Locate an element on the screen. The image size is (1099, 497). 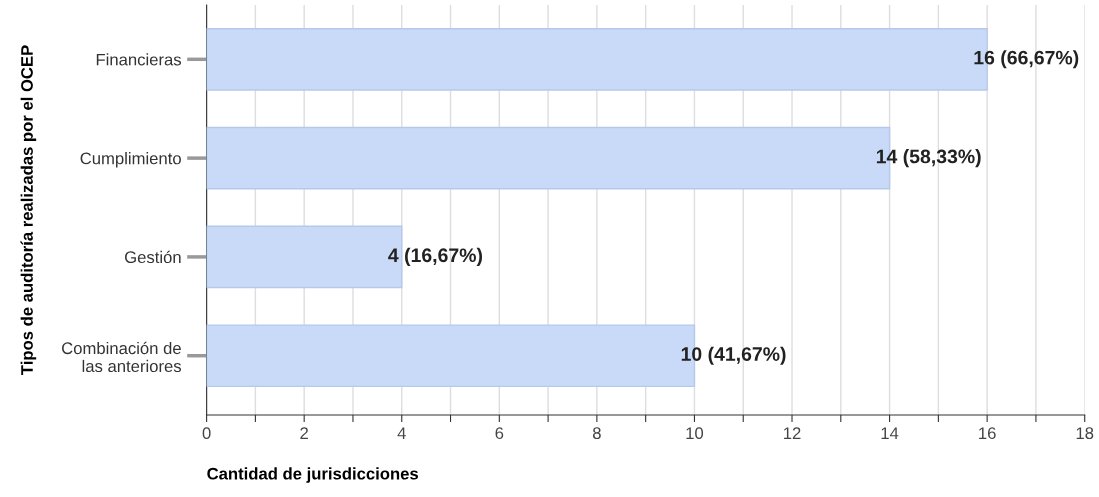
x-tick-label: 0 is located at coordinates (206, 433).